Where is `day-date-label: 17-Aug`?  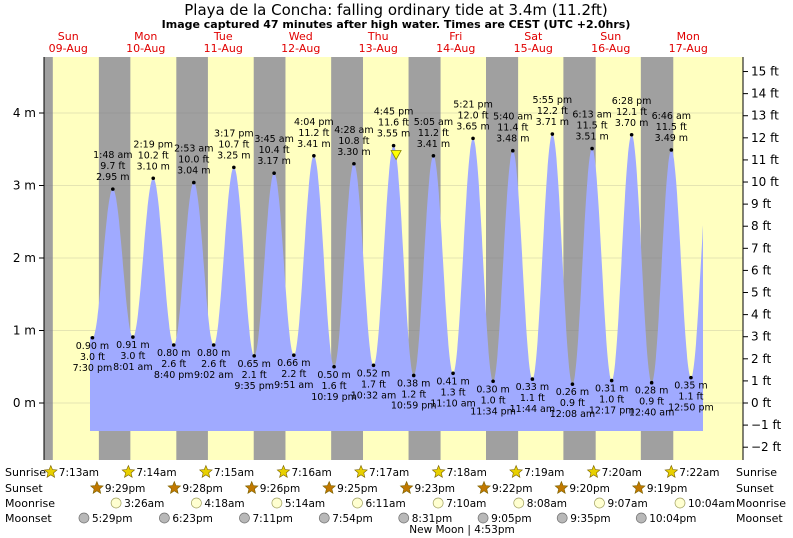
day-date-label: 17-Aug is located at coordinates (688, 48).